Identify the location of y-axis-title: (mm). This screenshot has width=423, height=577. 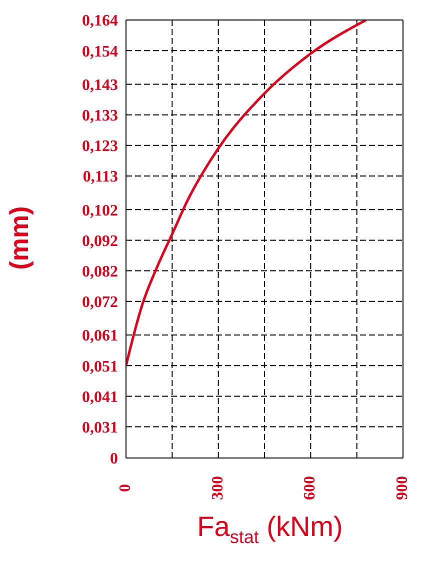
(19, 238).